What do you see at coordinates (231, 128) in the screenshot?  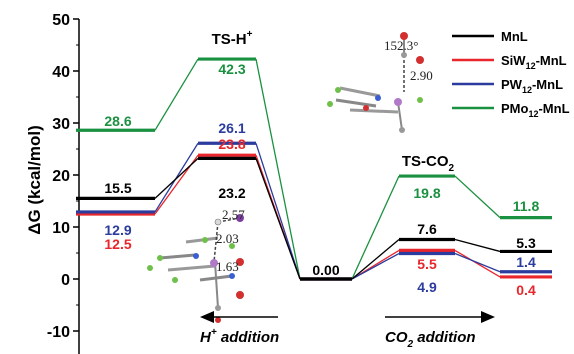 I see `value-label: 26.1` at bounding box center [231, 128].